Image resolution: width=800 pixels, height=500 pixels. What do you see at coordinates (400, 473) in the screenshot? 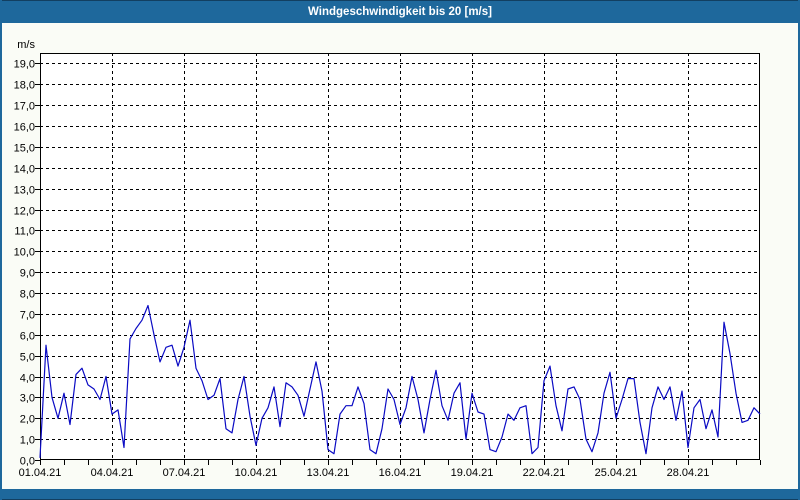
I see `x-tick-label: 16.04.21` at bounding box center [400, 473].